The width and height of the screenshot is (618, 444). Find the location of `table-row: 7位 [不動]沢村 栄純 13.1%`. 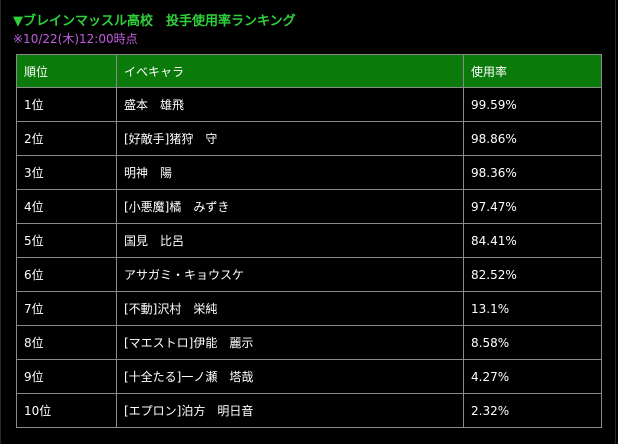

table-row: 7位 [不動]沢村 栄純 13.1% is located at coordinates (309, 308).